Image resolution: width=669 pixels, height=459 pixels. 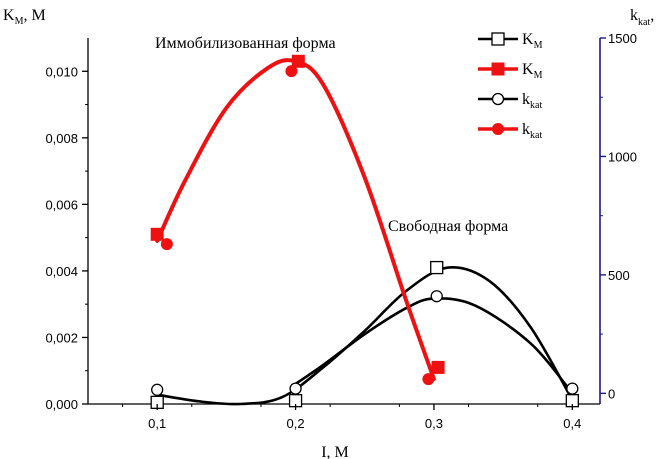 What do you see at coordinates (510, 86) in the screenshot?
I see `legend: KM KM kkat kkat` at bounding box center [510, 86].